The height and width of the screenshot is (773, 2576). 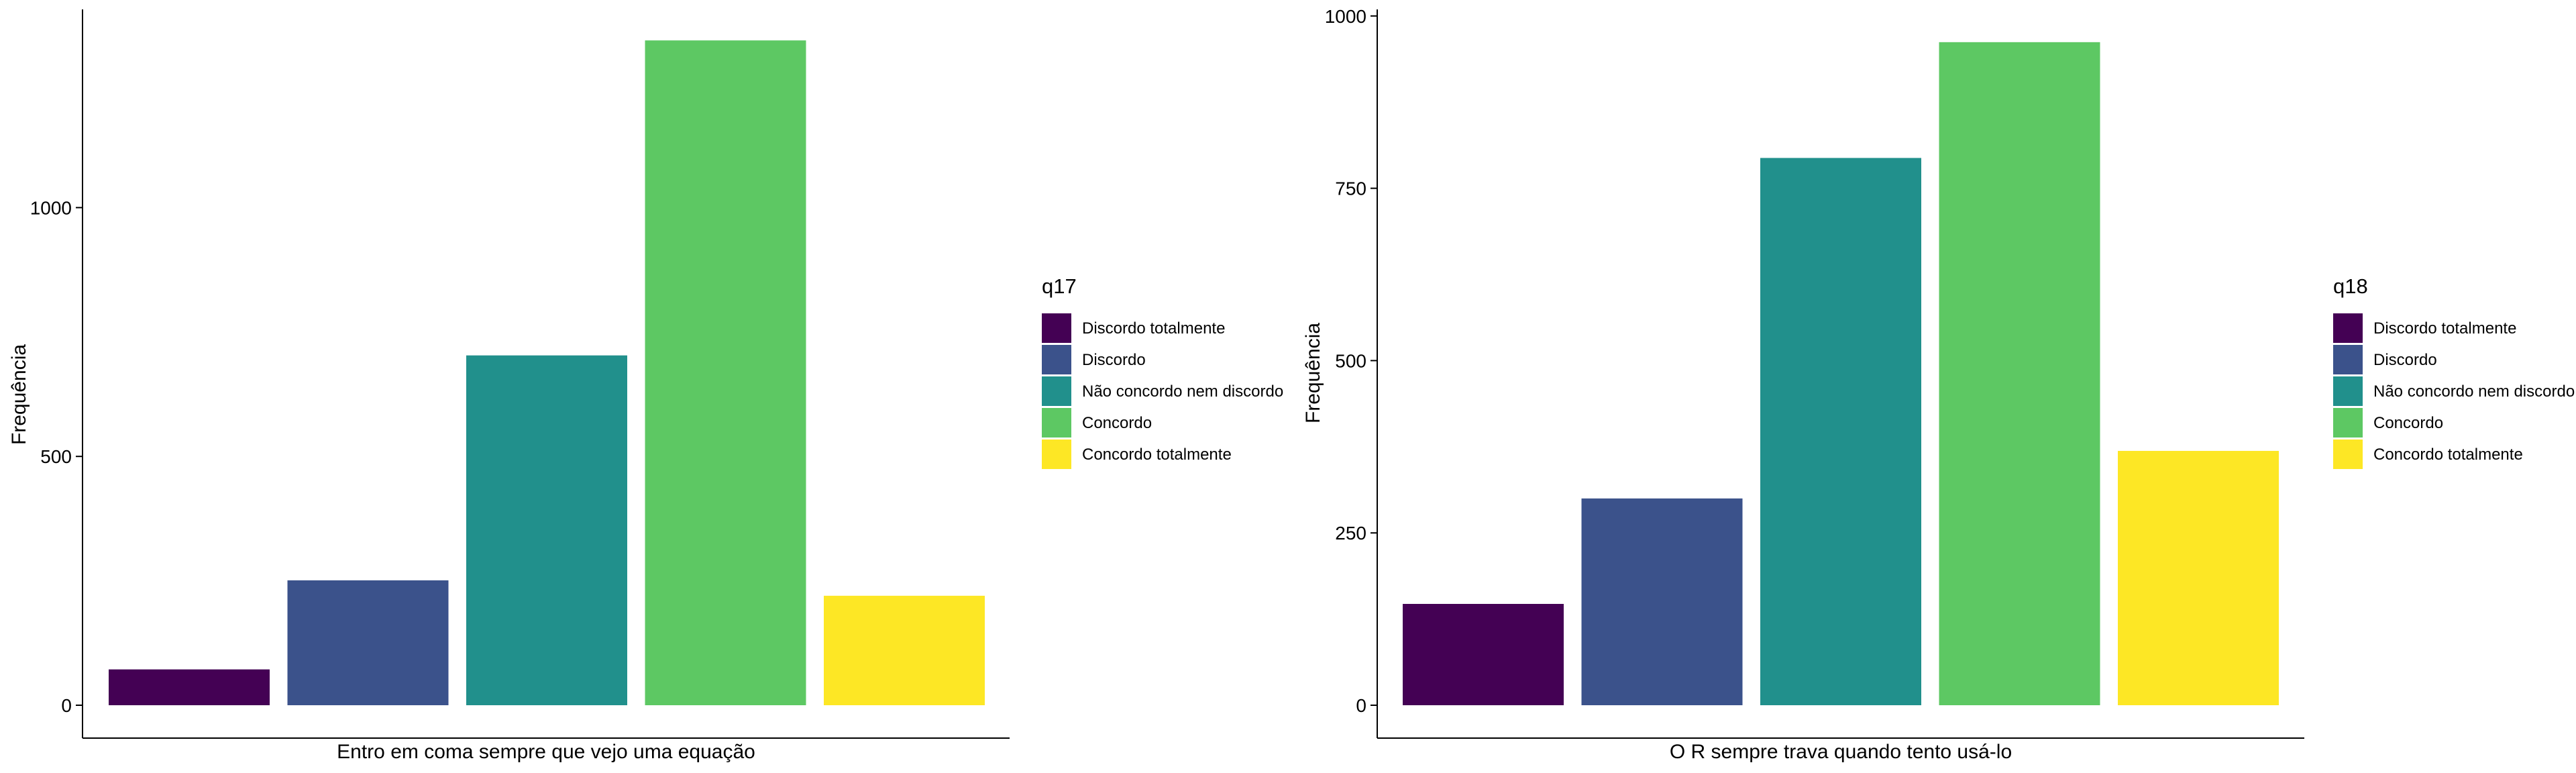 I want to click on y-tick-label: 250, so click(x=1350, y=533).